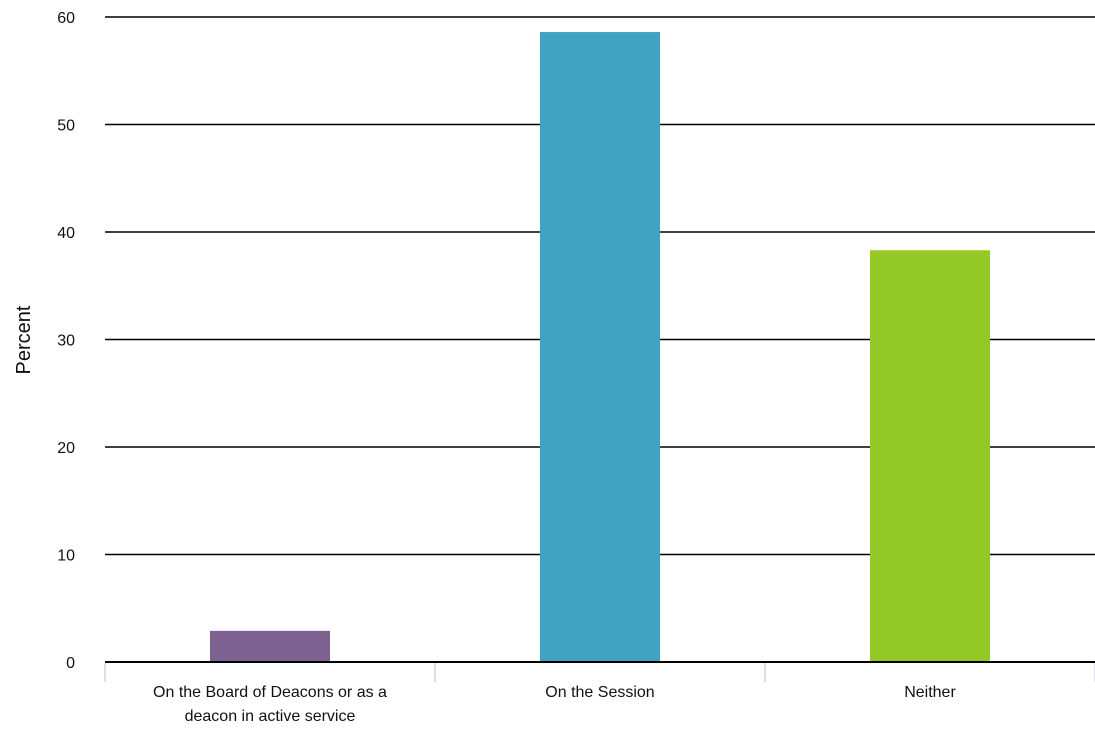  I want to click on y-tick-label-30: 30, so click(66, 341).